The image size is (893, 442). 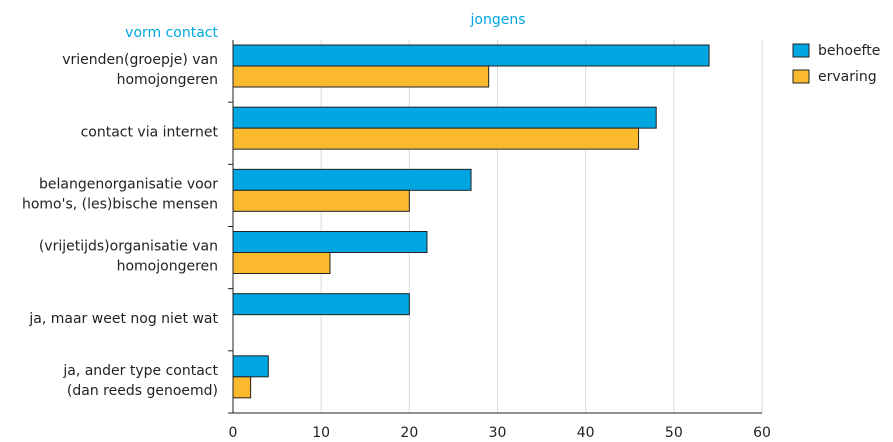 What do you see at coordinates (762, 433) in the screenshot?
I see `x-tick-label-60: 60` at bounding box center [762, 433].